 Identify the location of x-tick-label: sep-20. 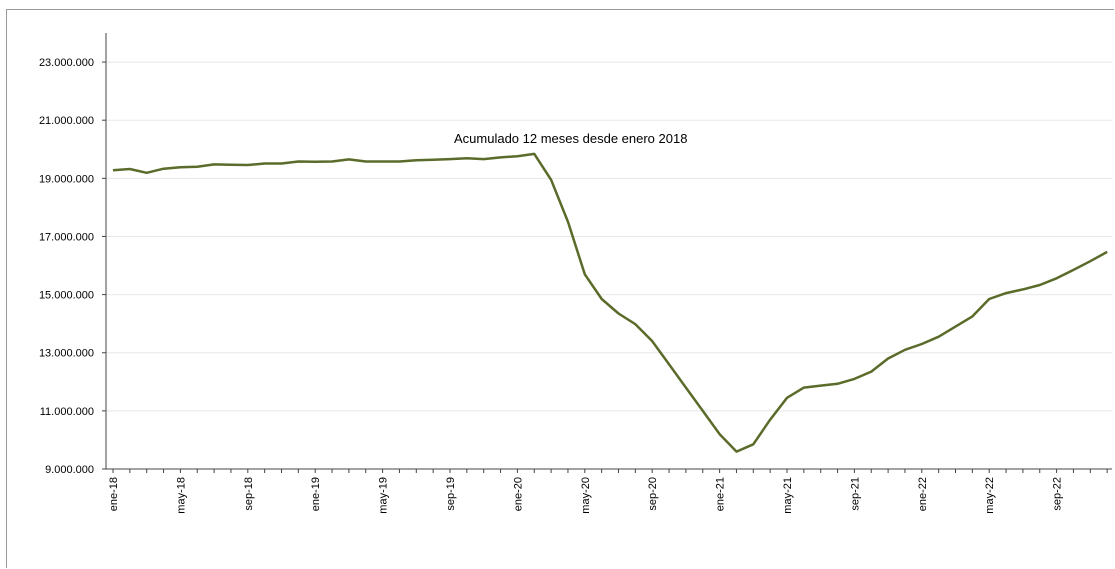
(653, 494).